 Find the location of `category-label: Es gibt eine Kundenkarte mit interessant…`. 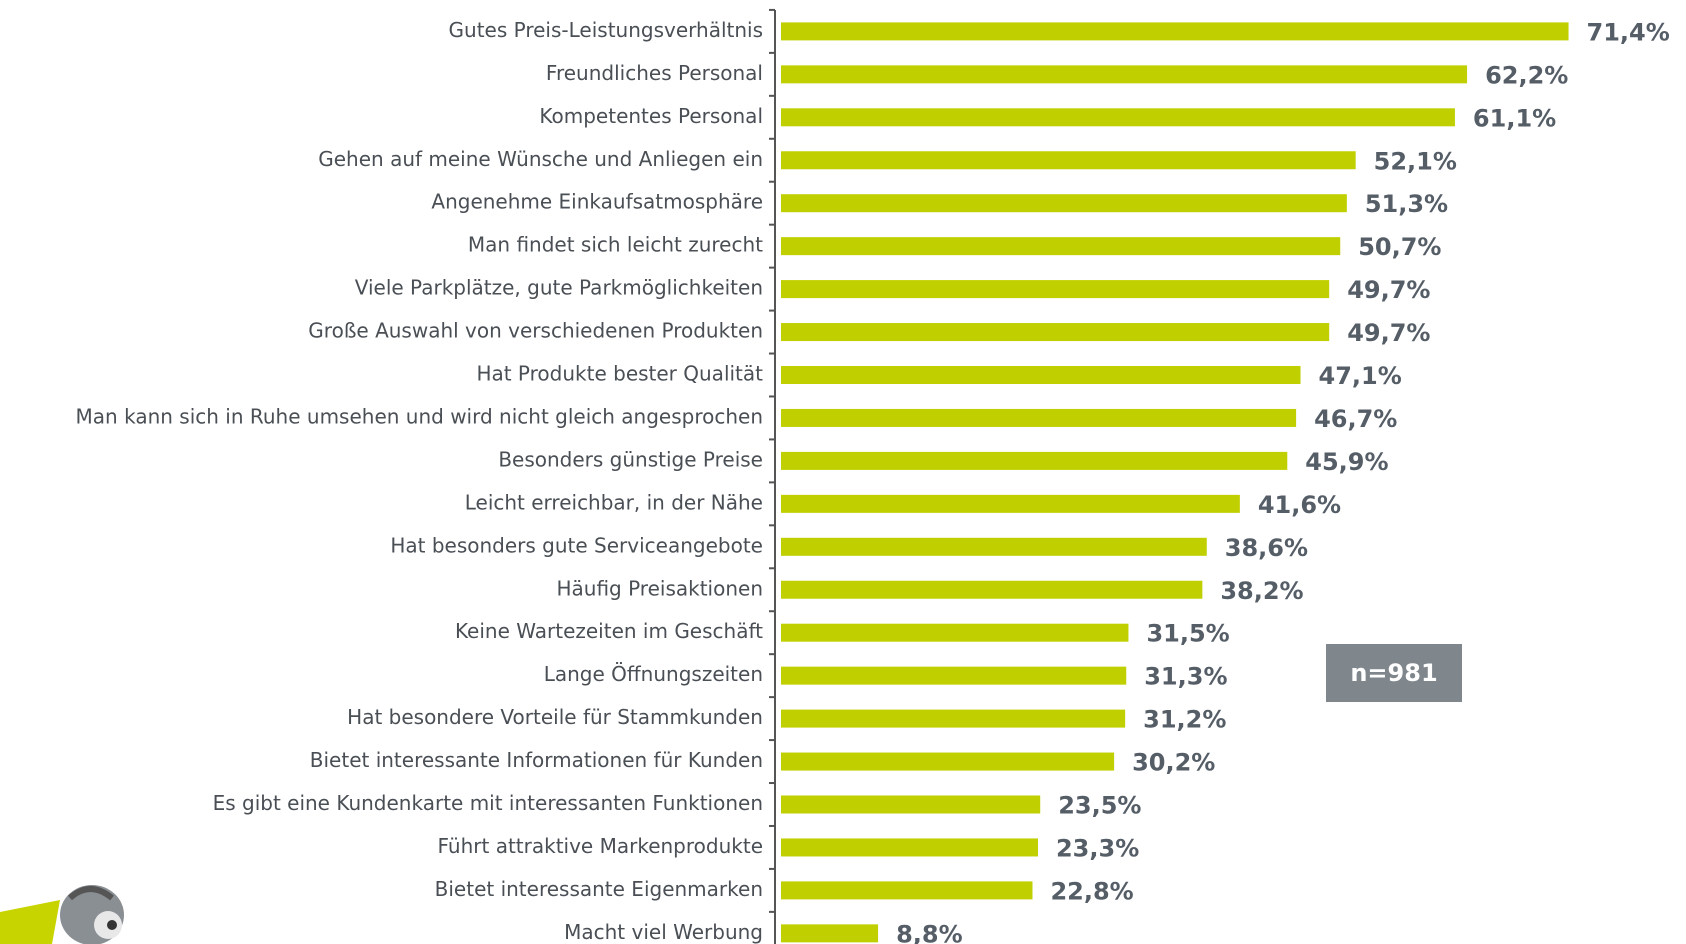

category-label: Es gibt eine Kundenkarte mit interessant… is located at coordinates (488, 803).